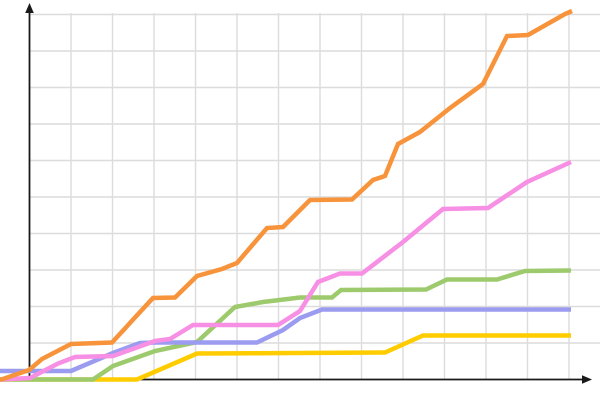  I want to click on series-gold-line, so click(285, 357).